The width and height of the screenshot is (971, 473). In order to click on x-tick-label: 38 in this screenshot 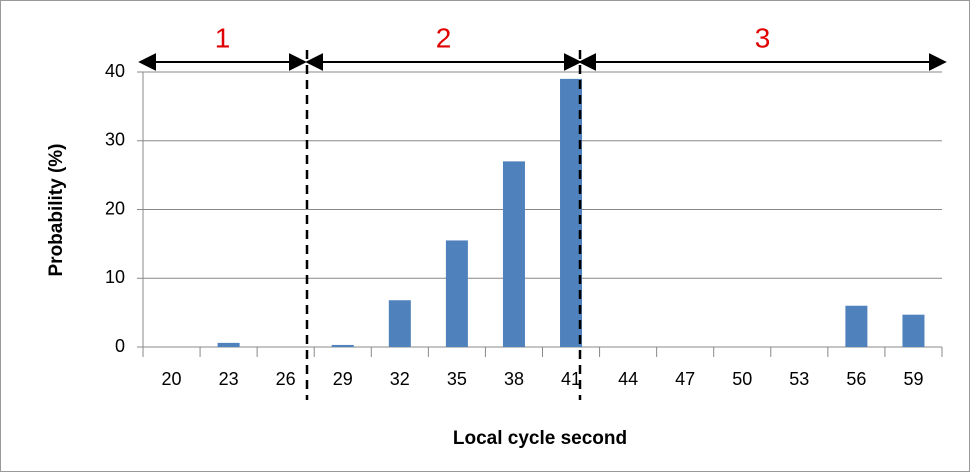, I will do `click(514, 379)`.